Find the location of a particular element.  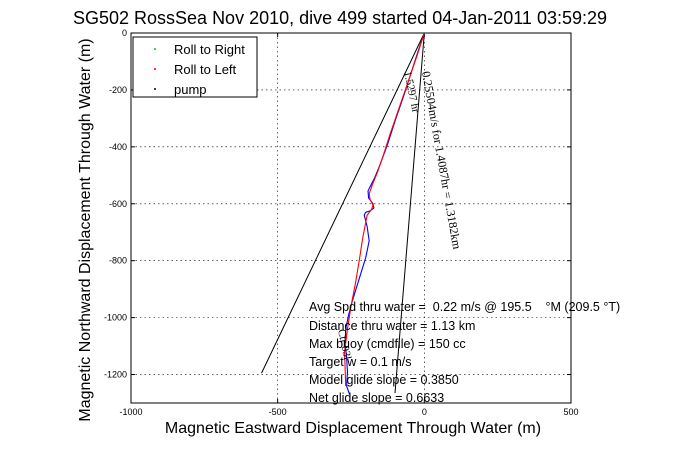

legend: Roll to Right Roll to Left pump is located at coordinates (195, 67).